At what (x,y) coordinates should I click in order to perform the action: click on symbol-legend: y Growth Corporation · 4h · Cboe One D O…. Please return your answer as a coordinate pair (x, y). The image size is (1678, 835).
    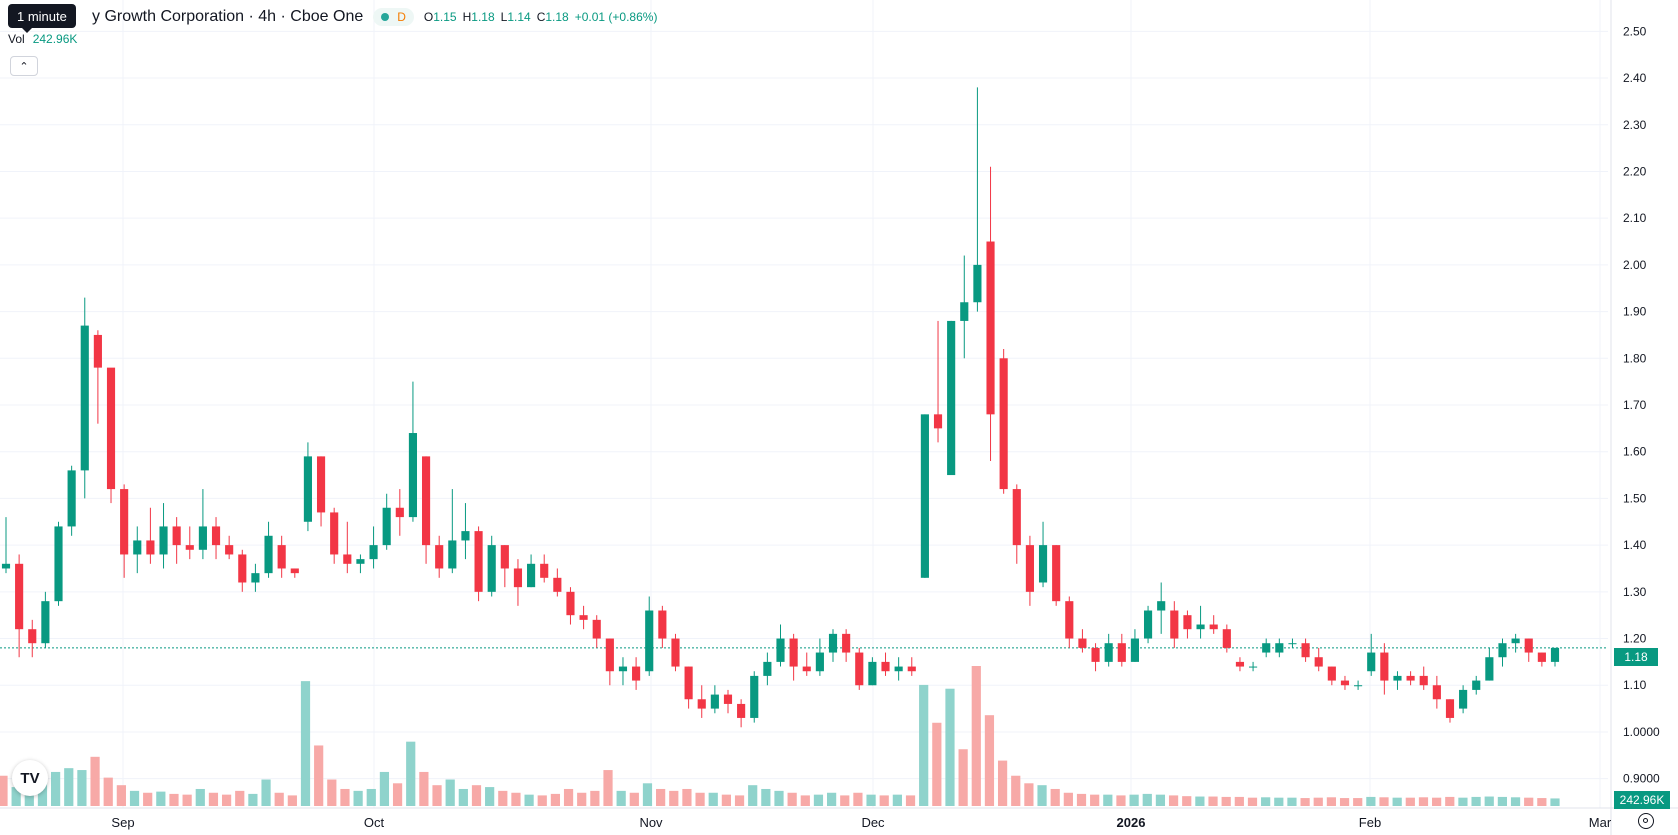
    Looking at the image, I should click on (332, 17).